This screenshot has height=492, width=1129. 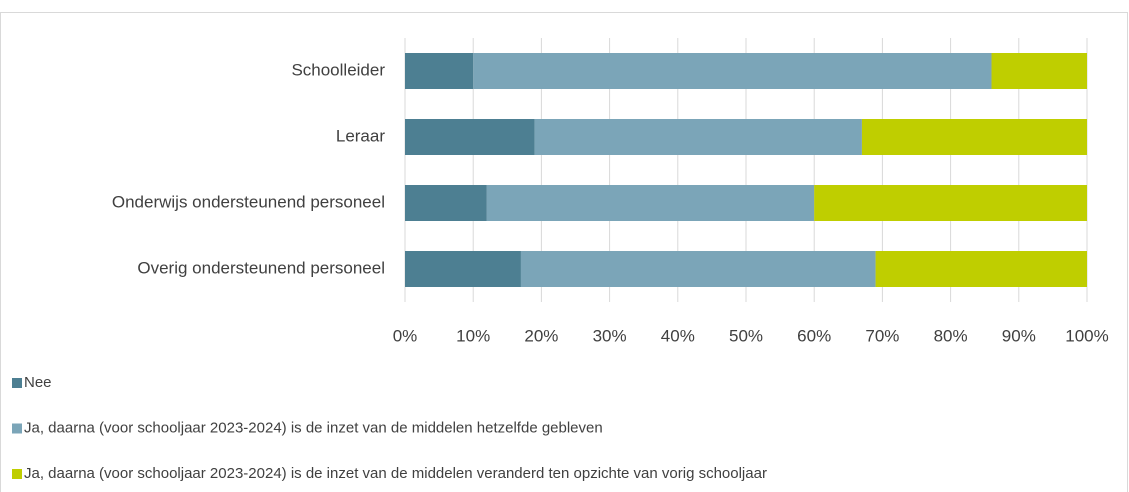 I want to click on x-tick-label: 40%, so click(x=678, y=335).